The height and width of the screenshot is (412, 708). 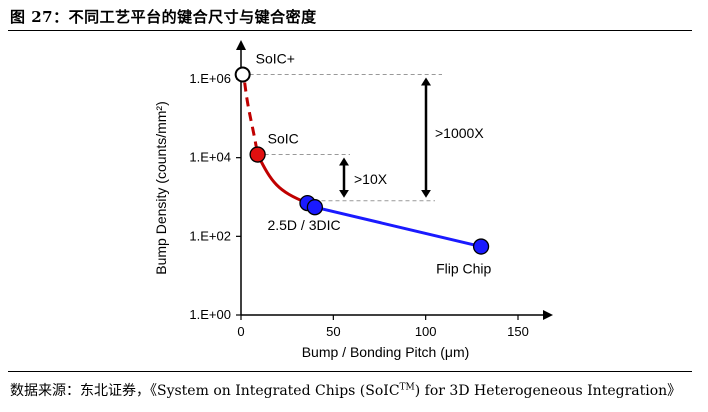 I want to click on three-dic-to-flip-chip-line, so click(x=398, y=227).